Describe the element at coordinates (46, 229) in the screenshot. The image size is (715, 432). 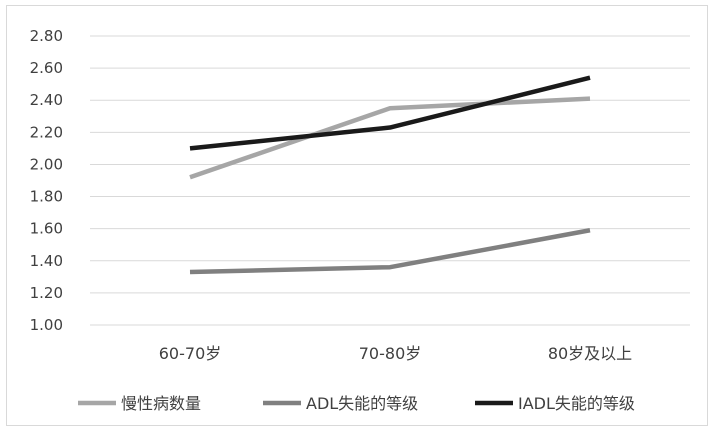
I see `y-tick-label: 1.60` at that location.